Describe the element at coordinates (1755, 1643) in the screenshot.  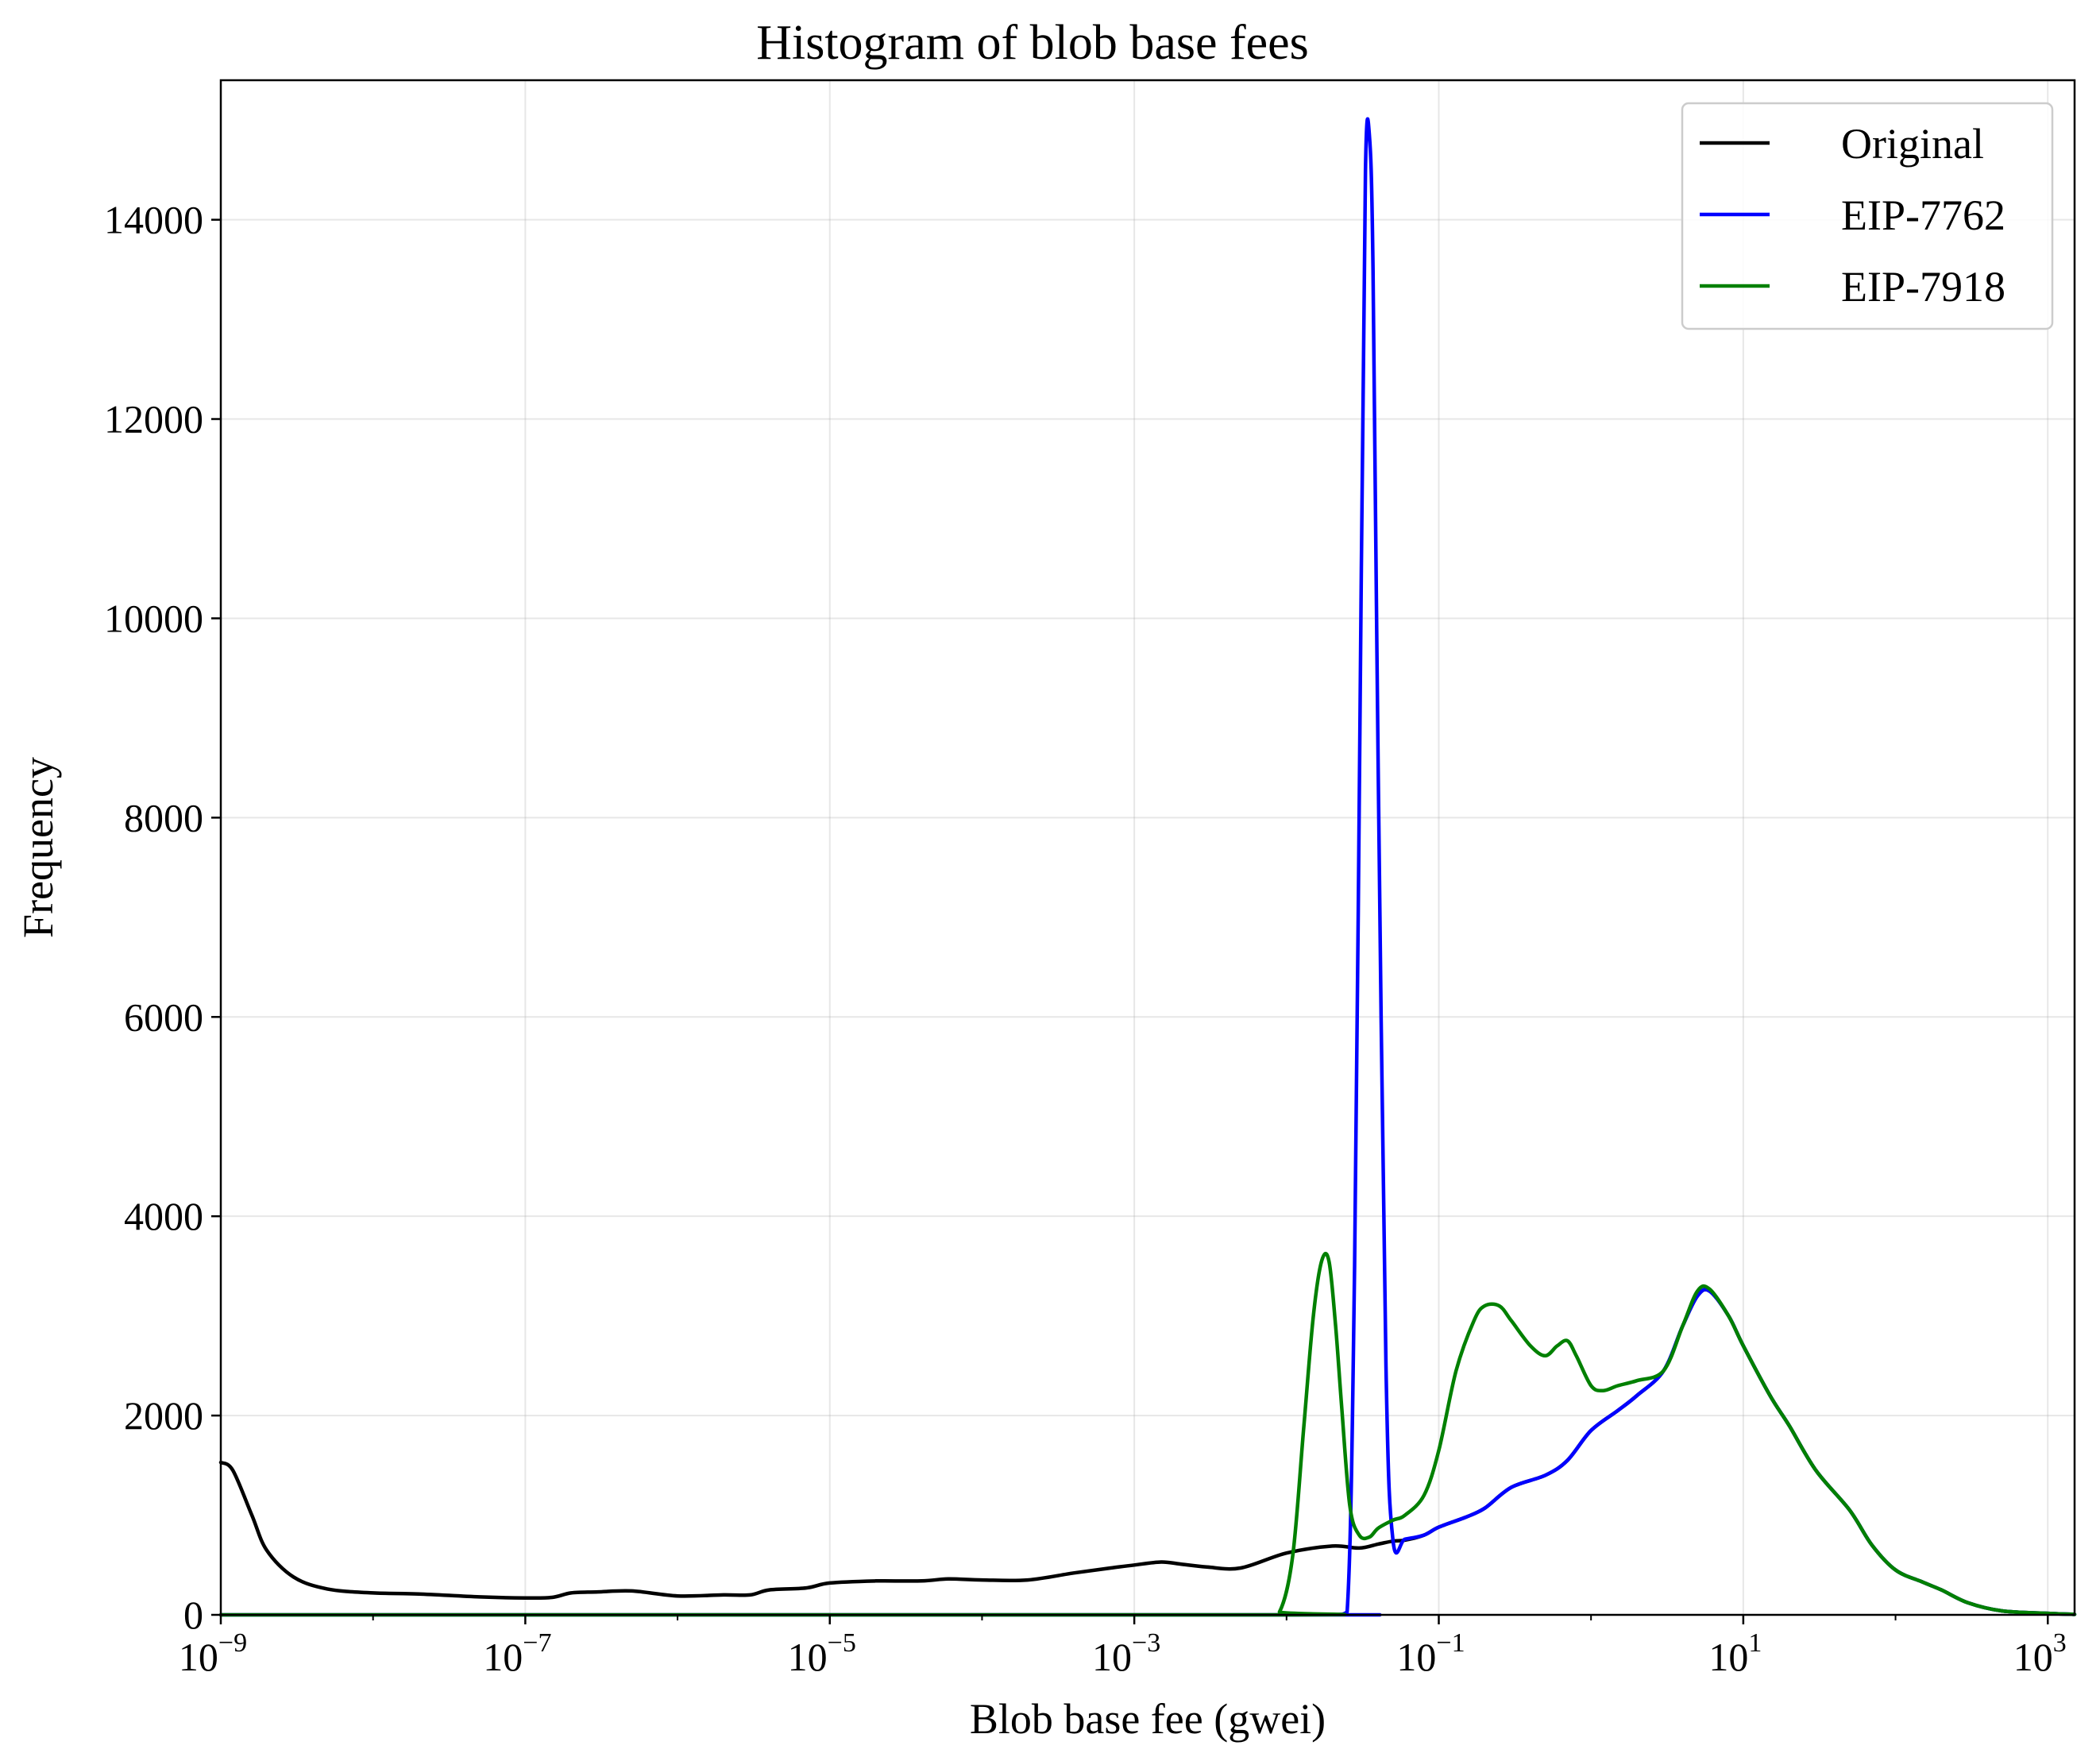
I see `x-tick-exponent: 1` at that location.